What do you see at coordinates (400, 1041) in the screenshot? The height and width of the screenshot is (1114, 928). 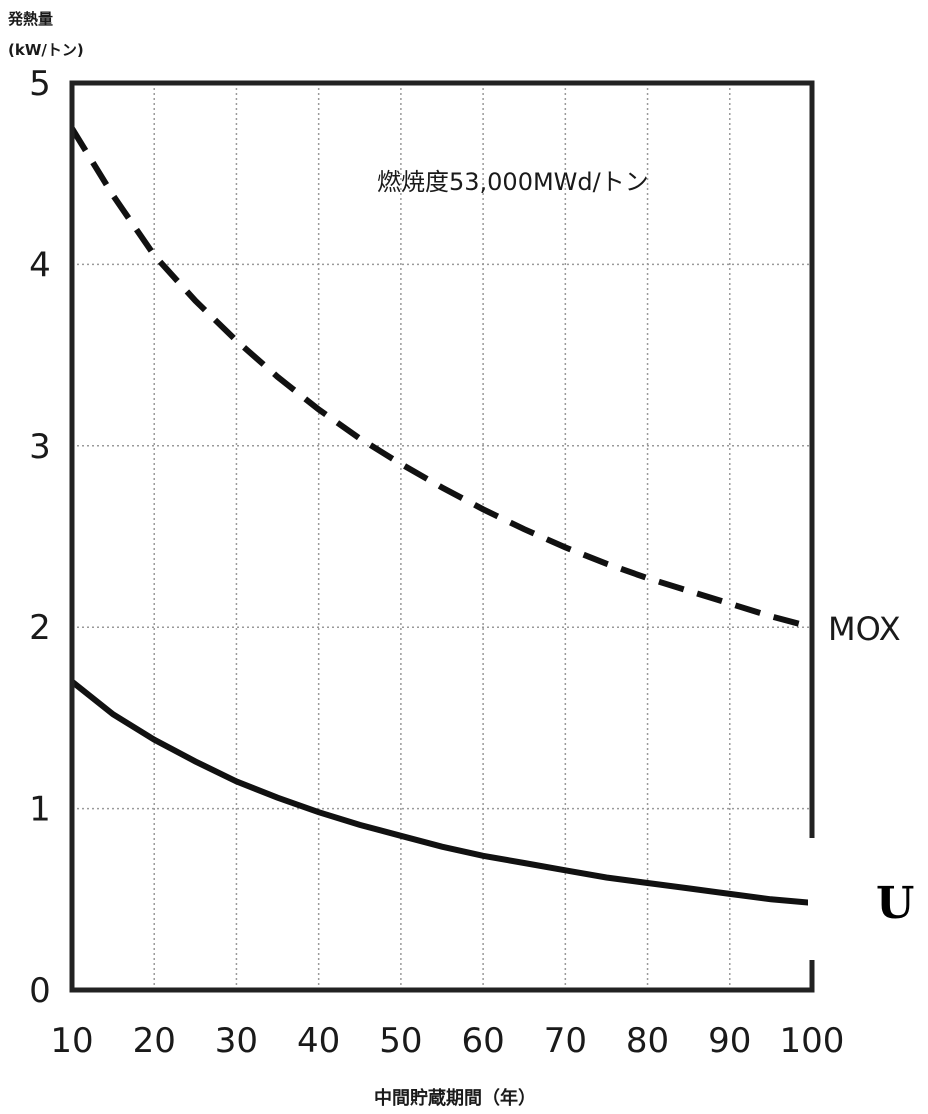 I see `x-tick-label: 50` at bounding box center [400, 1041].